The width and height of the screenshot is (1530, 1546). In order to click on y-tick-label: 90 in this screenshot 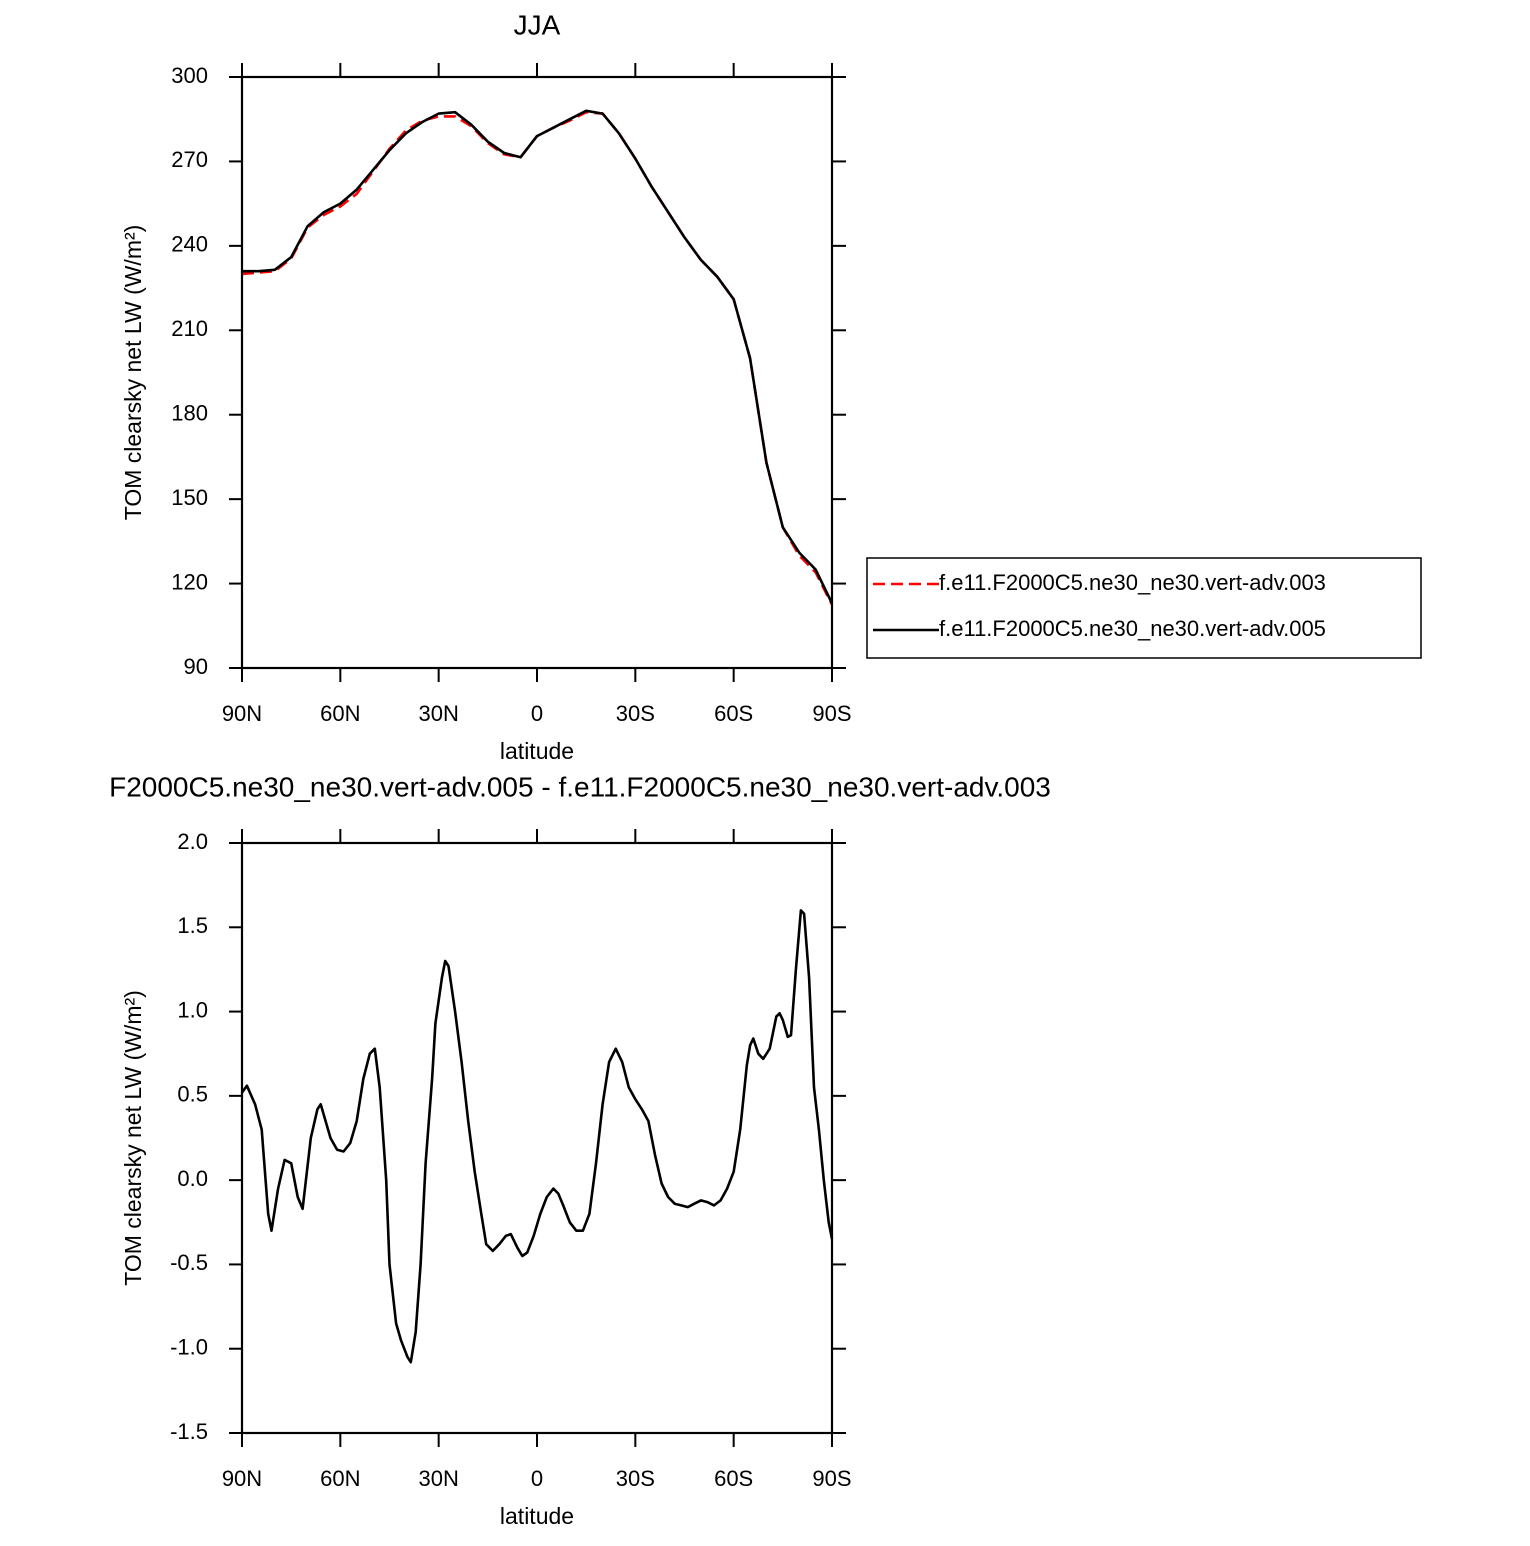, I will do `click(196, 666)`.